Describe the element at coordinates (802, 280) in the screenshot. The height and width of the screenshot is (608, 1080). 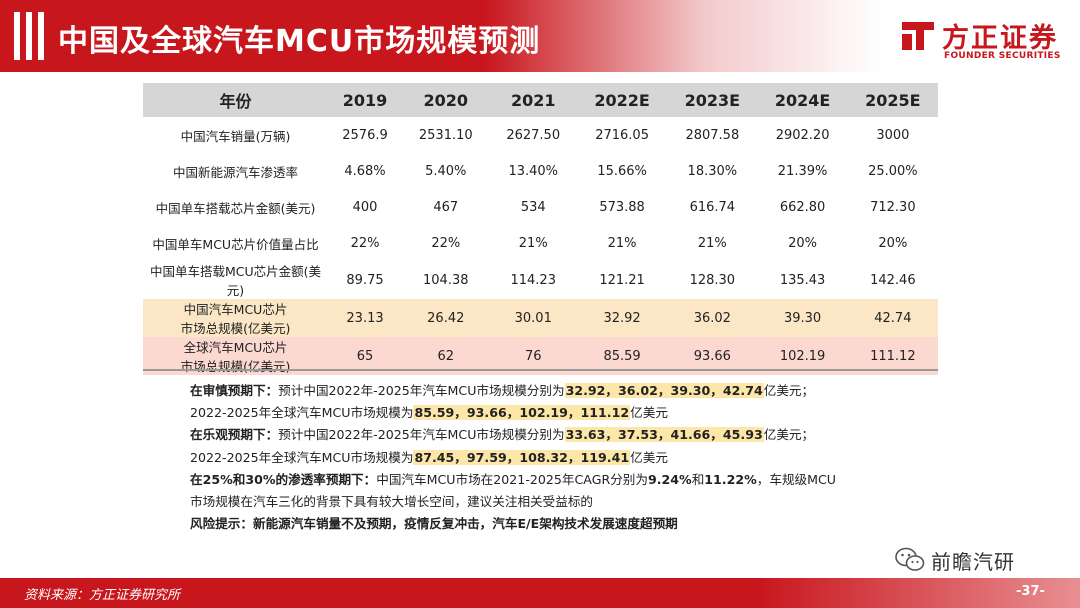
I see `table-cell: 135.43` at that location.